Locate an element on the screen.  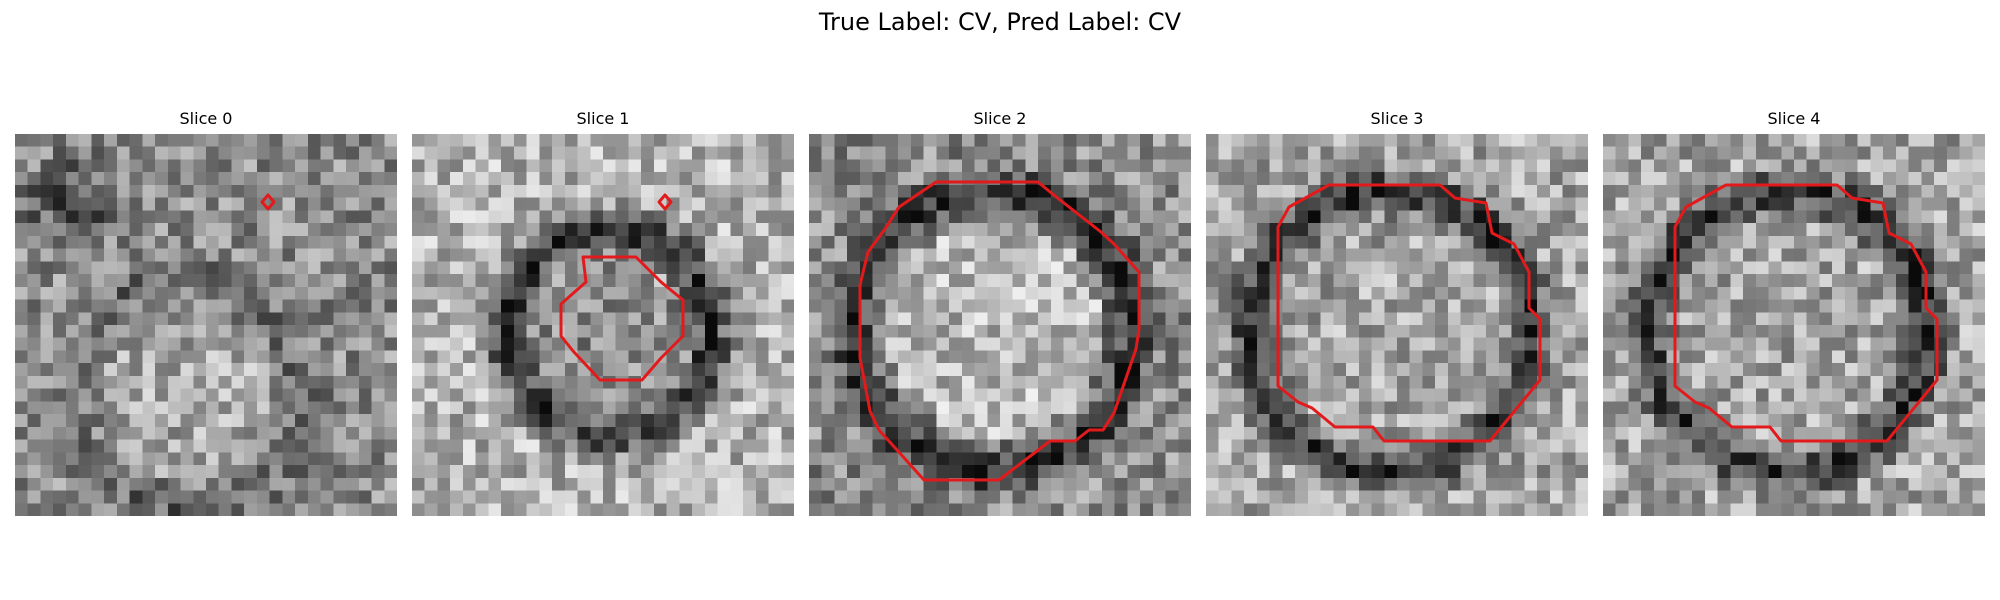
slice-1-title: Slice 1 is located at coordinates (603, 118).